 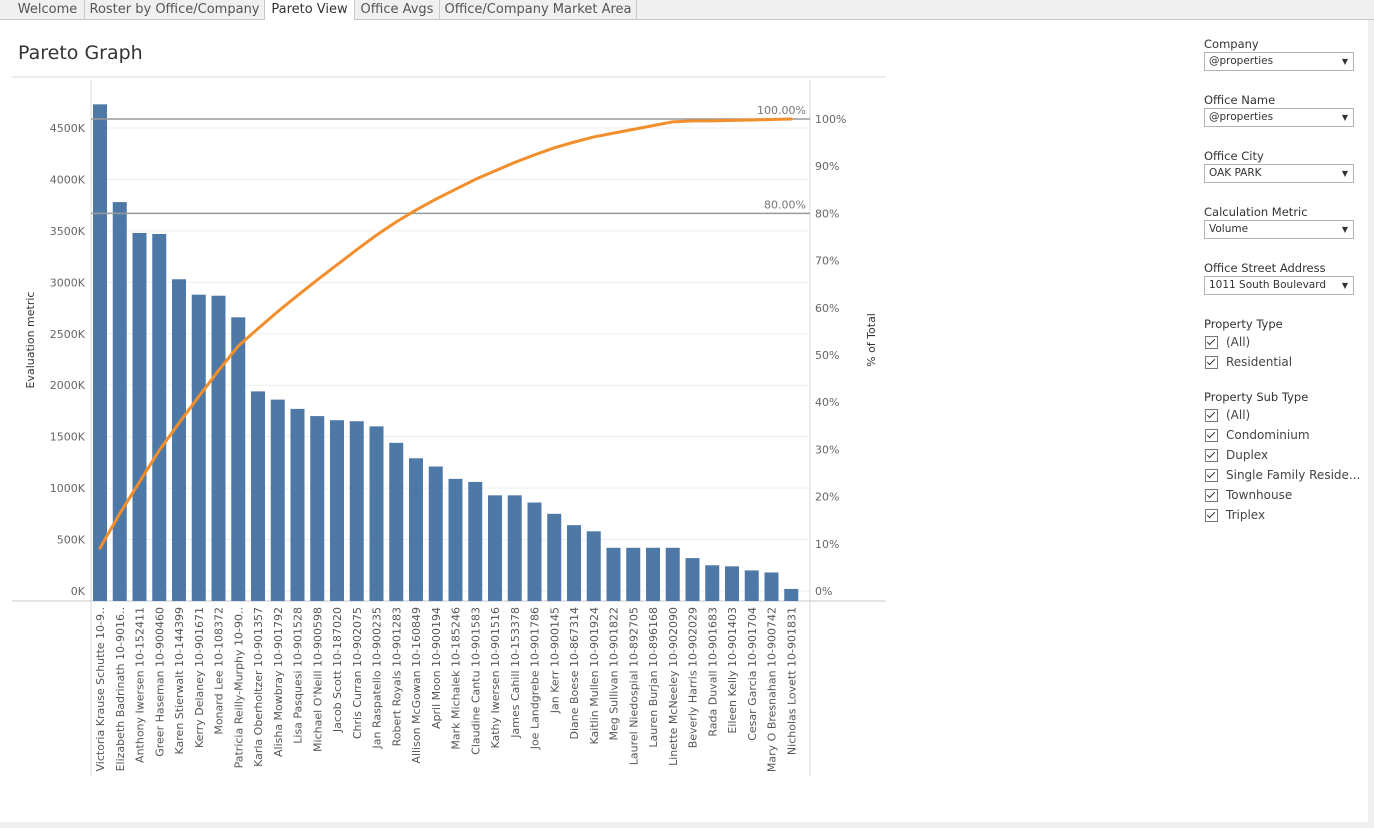 I want to click on x-tick-label: Meg Sullivan 10-901822, so click(x=614, y=674).